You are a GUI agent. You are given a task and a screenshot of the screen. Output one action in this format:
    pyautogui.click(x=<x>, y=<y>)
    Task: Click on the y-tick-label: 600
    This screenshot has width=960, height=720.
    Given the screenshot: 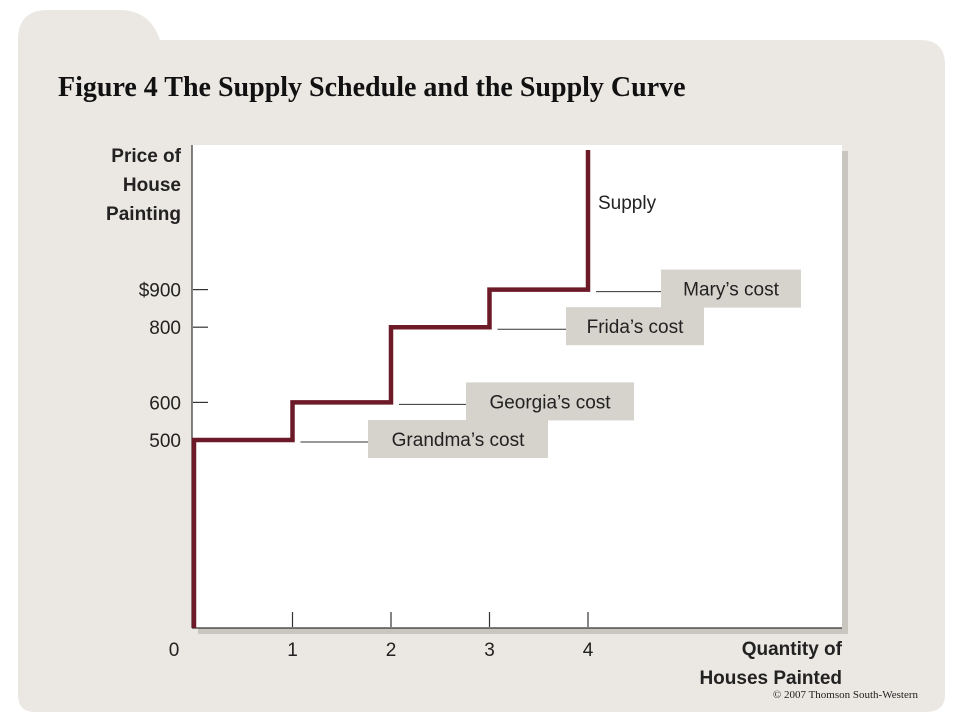 What is the action you would take?
    pyautogui.click(x=165, y=403)
    